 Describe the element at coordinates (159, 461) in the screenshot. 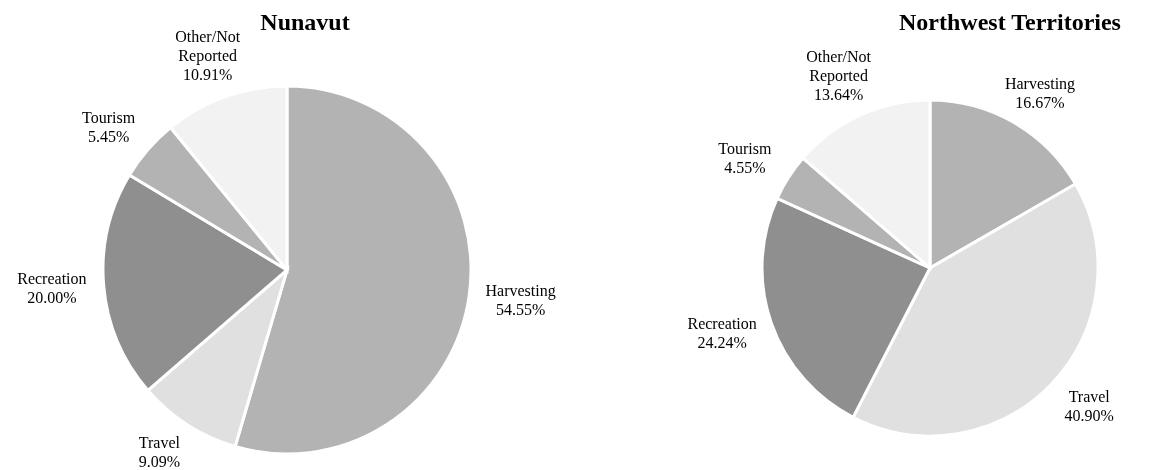

I see `data-label: 9.09%` at that location.